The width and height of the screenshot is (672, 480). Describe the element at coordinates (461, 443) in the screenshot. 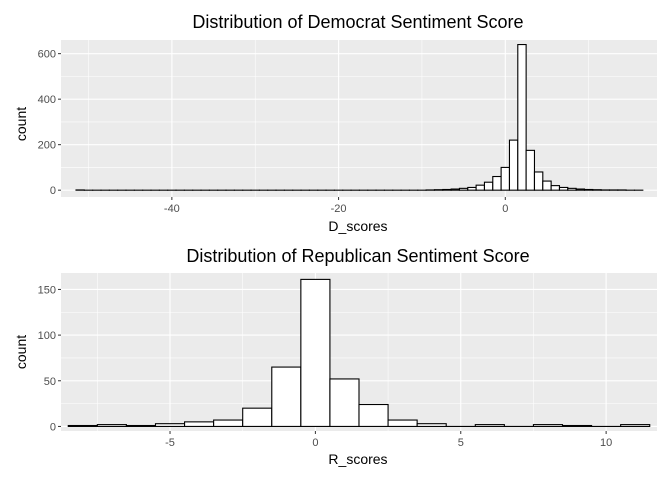

I see `x-tick-label: 5` at that location.